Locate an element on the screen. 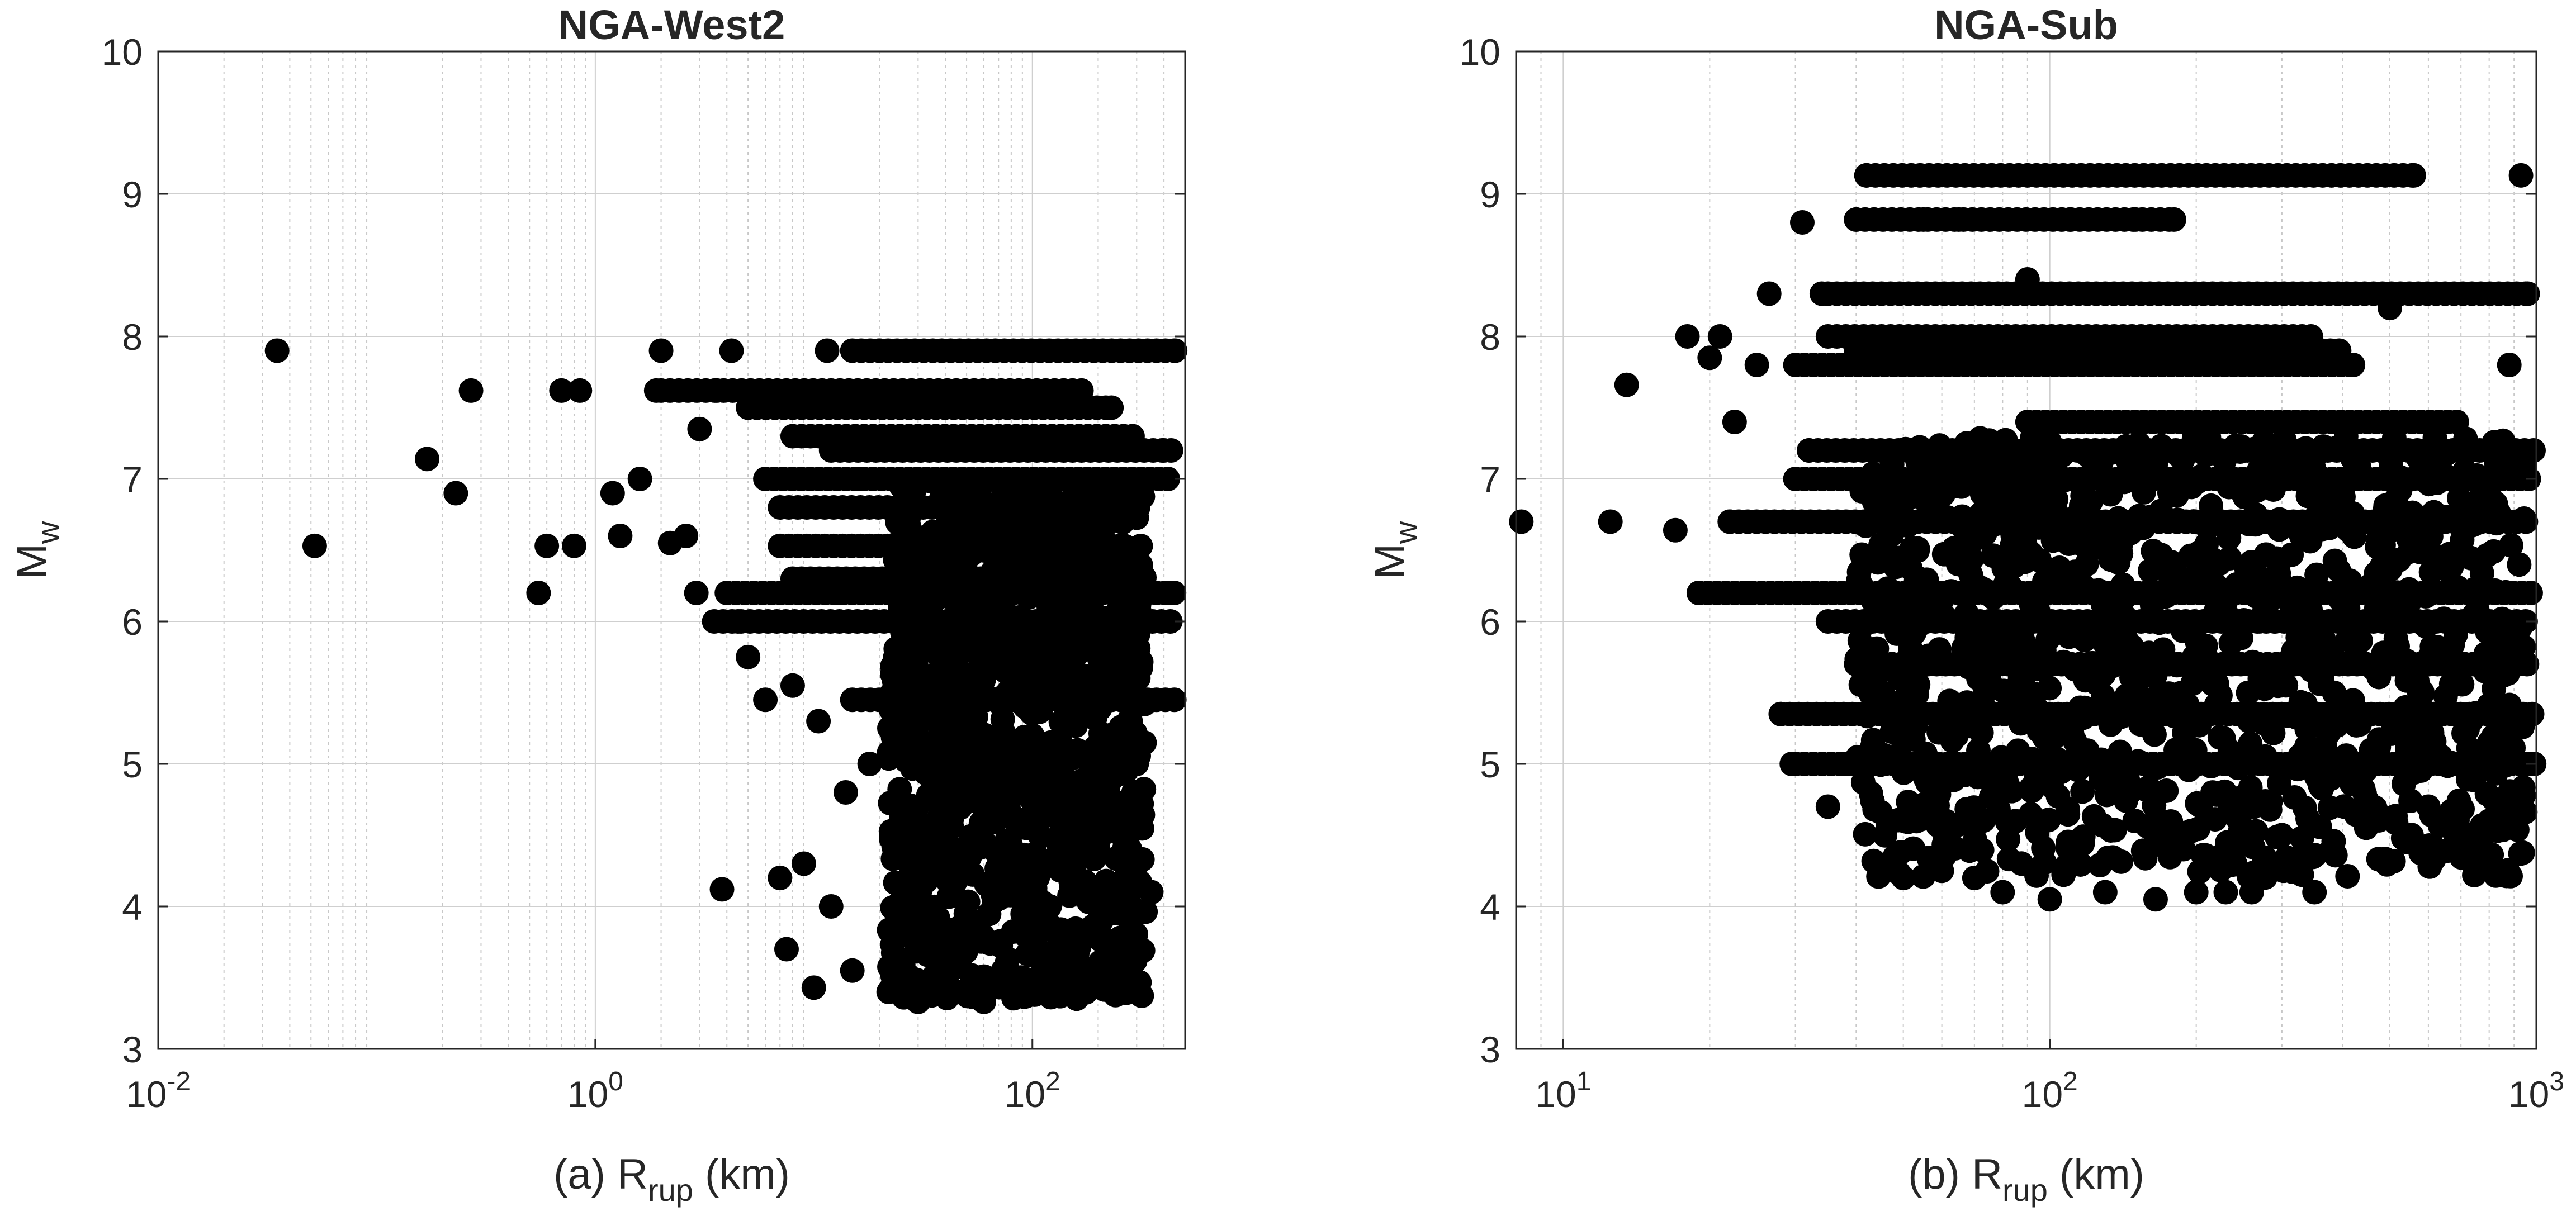 The width and height of the screenshot is (2576, 1230). x-axis-label-west2: (a) Rrup (km) is located at coordinates (672, 1180).